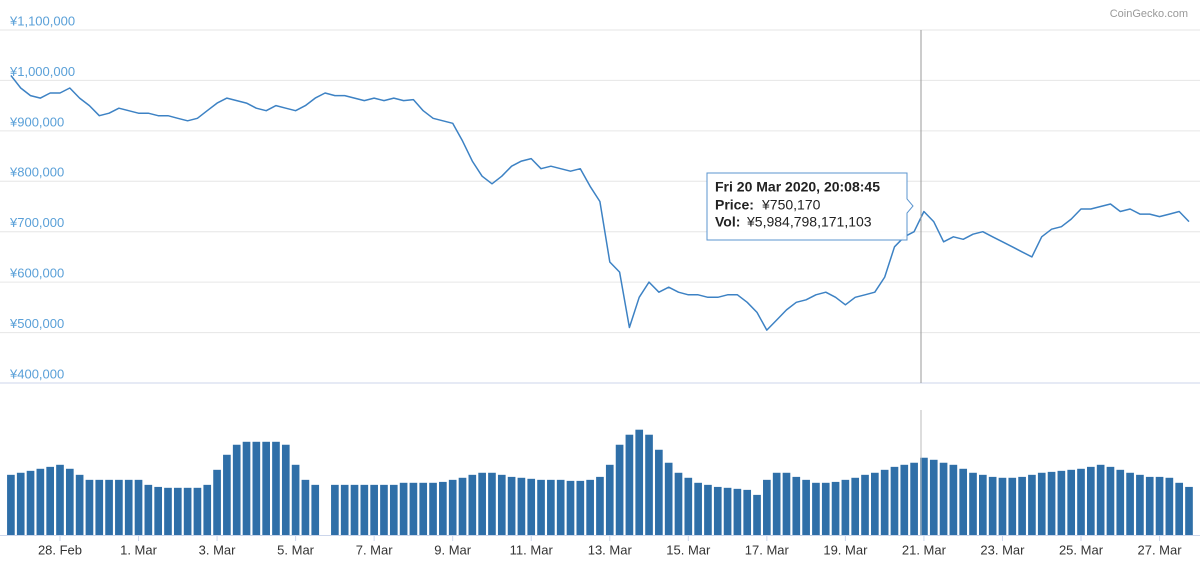 This screenshot has width=1200, height=577. What do you see at coordinates (36, 273) in the screenshot?
I see `y-tick-label: ¥600,000` at bounding box center [36, 273].